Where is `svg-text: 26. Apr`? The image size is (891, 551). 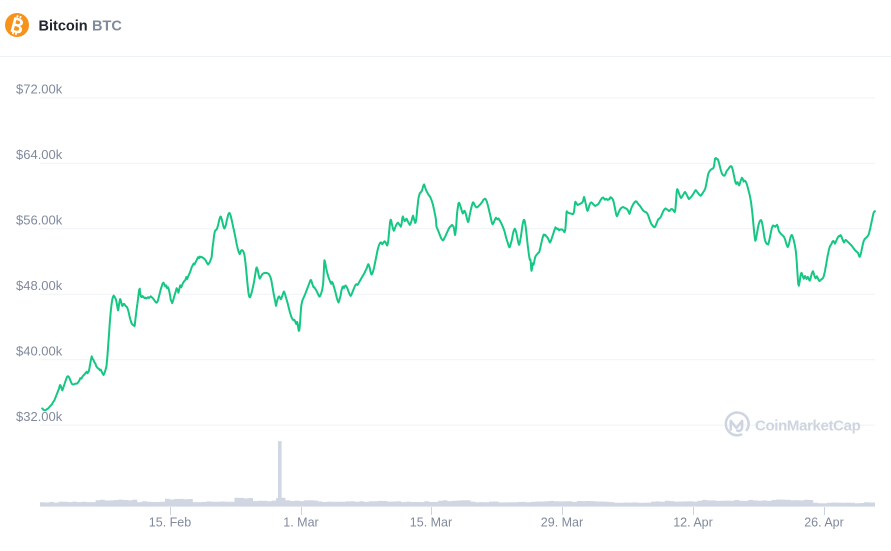 svg-text: 26. Apr is located at coordinates (824, 523).